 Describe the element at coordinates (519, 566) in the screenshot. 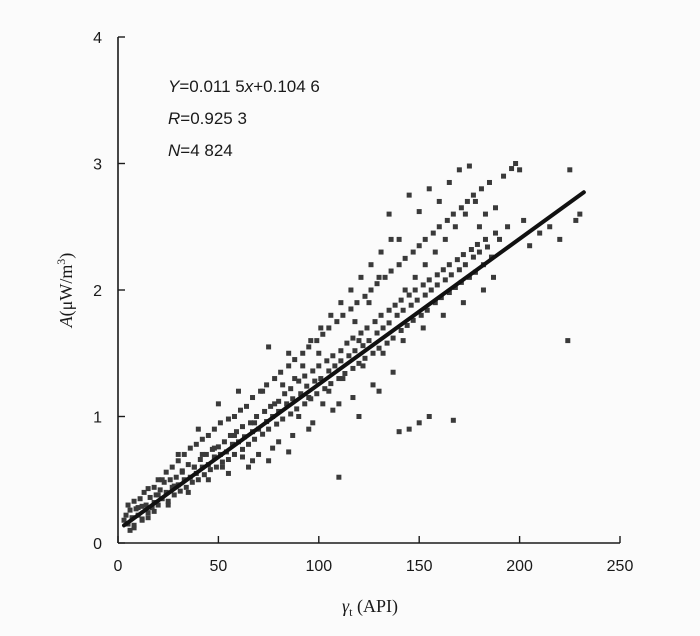

I see `x-tick-label: 200` at that location.